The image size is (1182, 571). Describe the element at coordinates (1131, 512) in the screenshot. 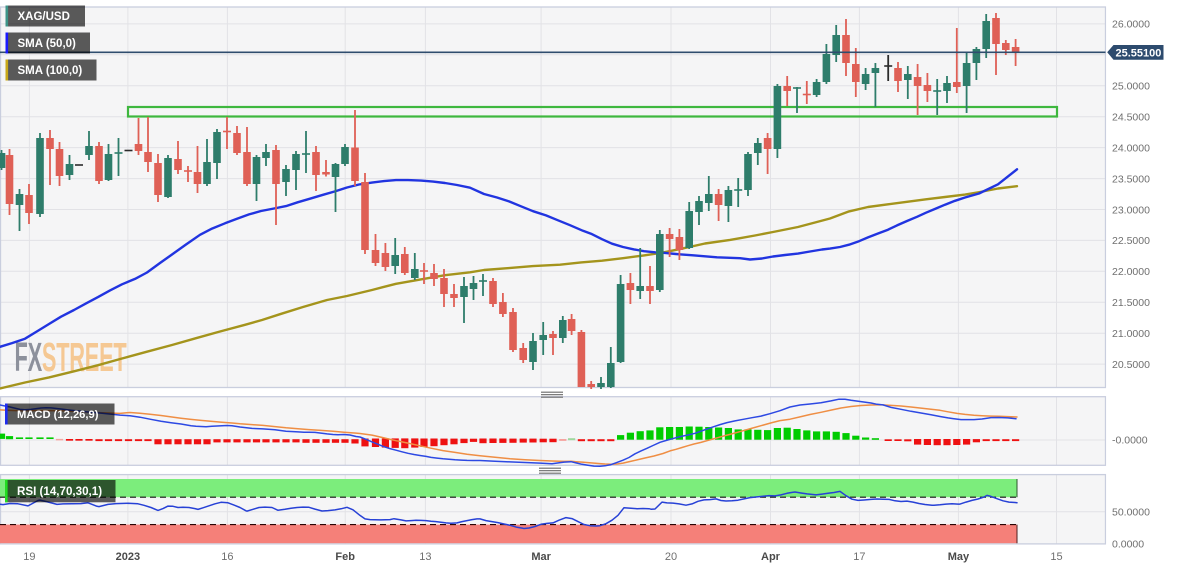

I see `svg-text: 50.0000` at that location.